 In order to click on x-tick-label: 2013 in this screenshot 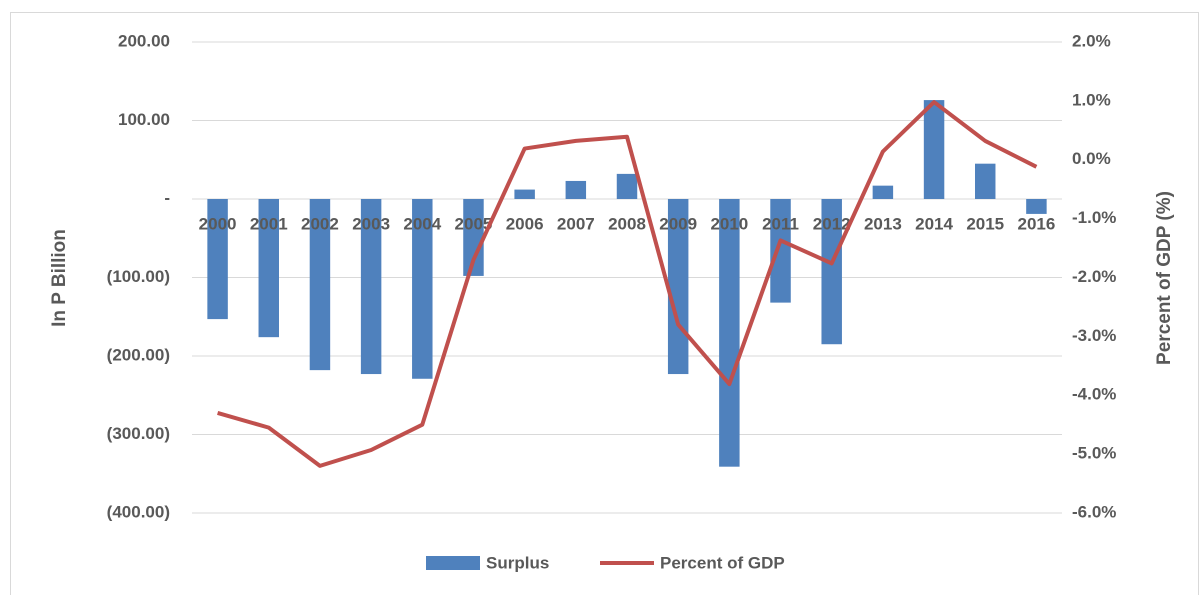, I will do `click(883, 223)`.